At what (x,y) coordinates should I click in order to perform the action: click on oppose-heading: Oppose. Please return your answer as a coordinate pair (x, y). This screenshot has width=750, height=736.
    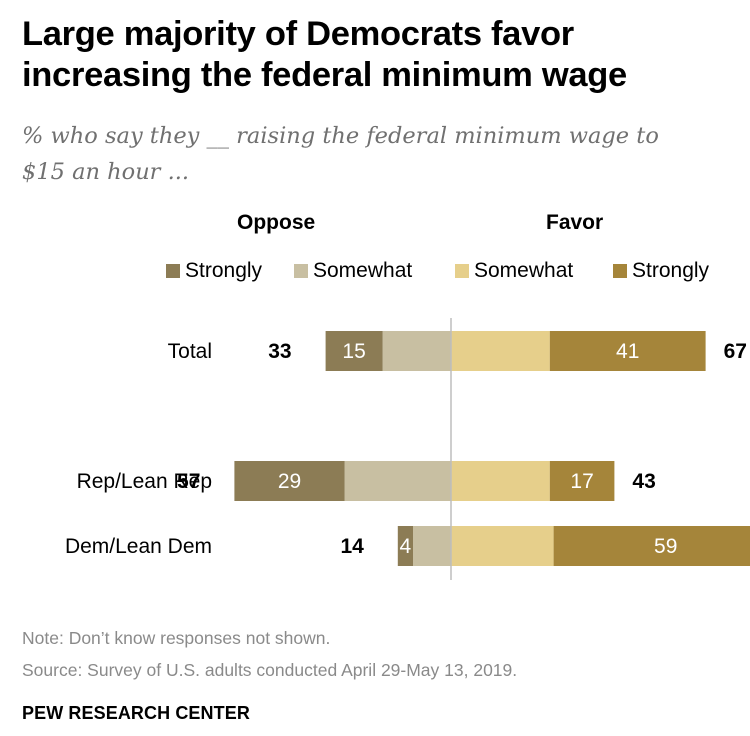
    Looking at the image, I should click on (276, 222).